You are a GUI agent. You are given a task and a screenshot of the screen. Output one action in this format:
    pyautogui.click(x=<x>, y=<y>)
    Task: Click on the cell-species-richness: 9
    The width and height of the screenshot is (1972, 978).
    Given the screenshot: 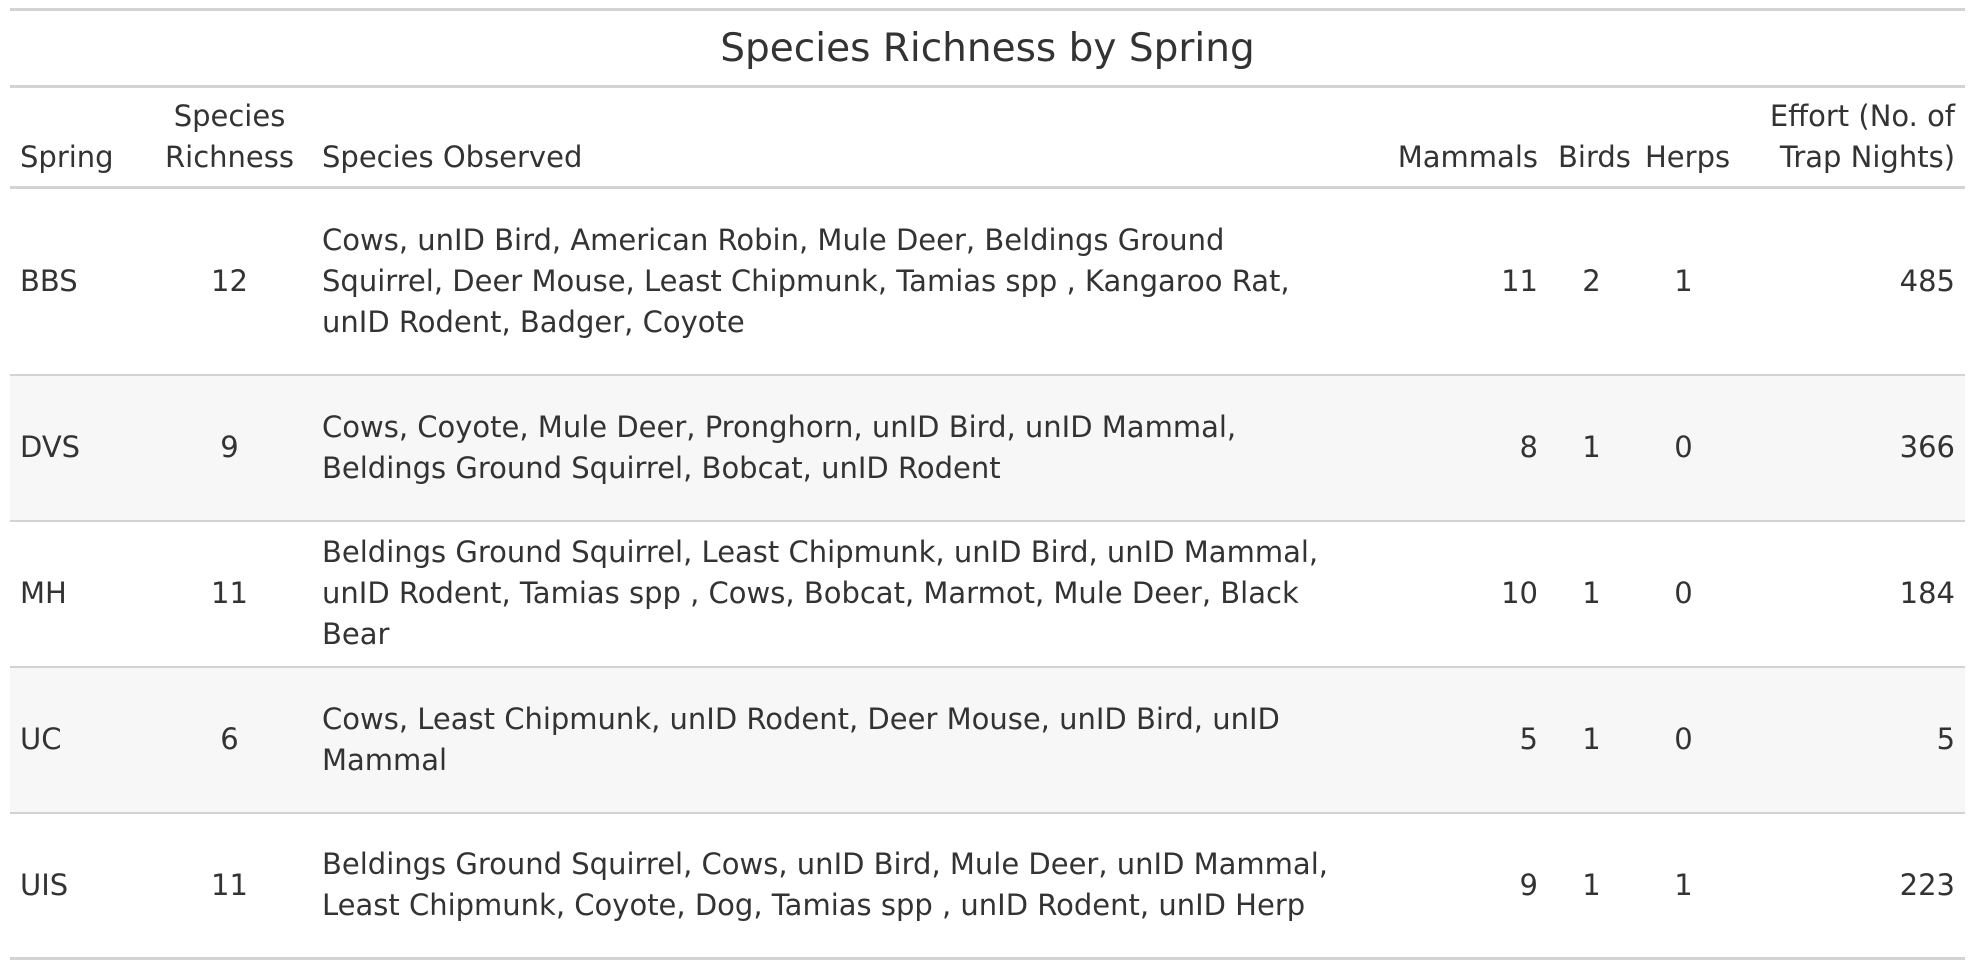 What is the action you would take?
    pyautogui.click(x=229, y=447)
    